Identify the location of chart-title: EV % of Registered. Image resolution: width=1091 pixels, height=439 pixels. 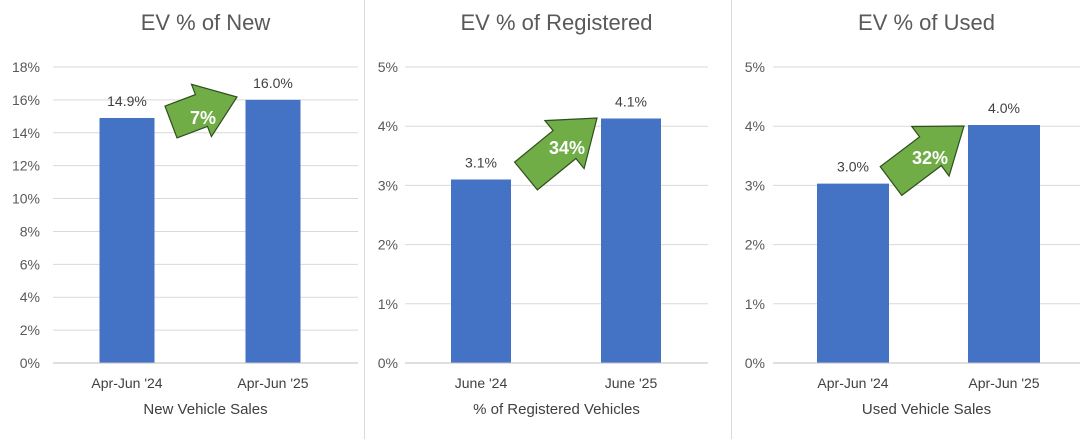
(557, 22).